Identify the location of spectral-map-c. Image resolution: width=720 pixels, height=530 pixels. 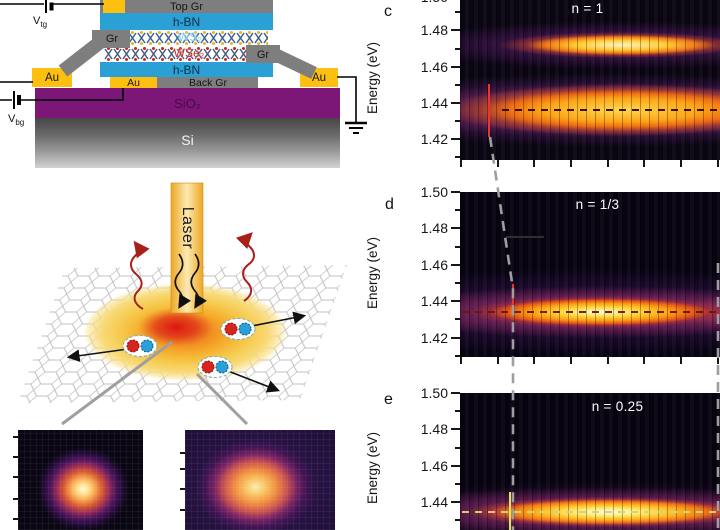
(590, 80).